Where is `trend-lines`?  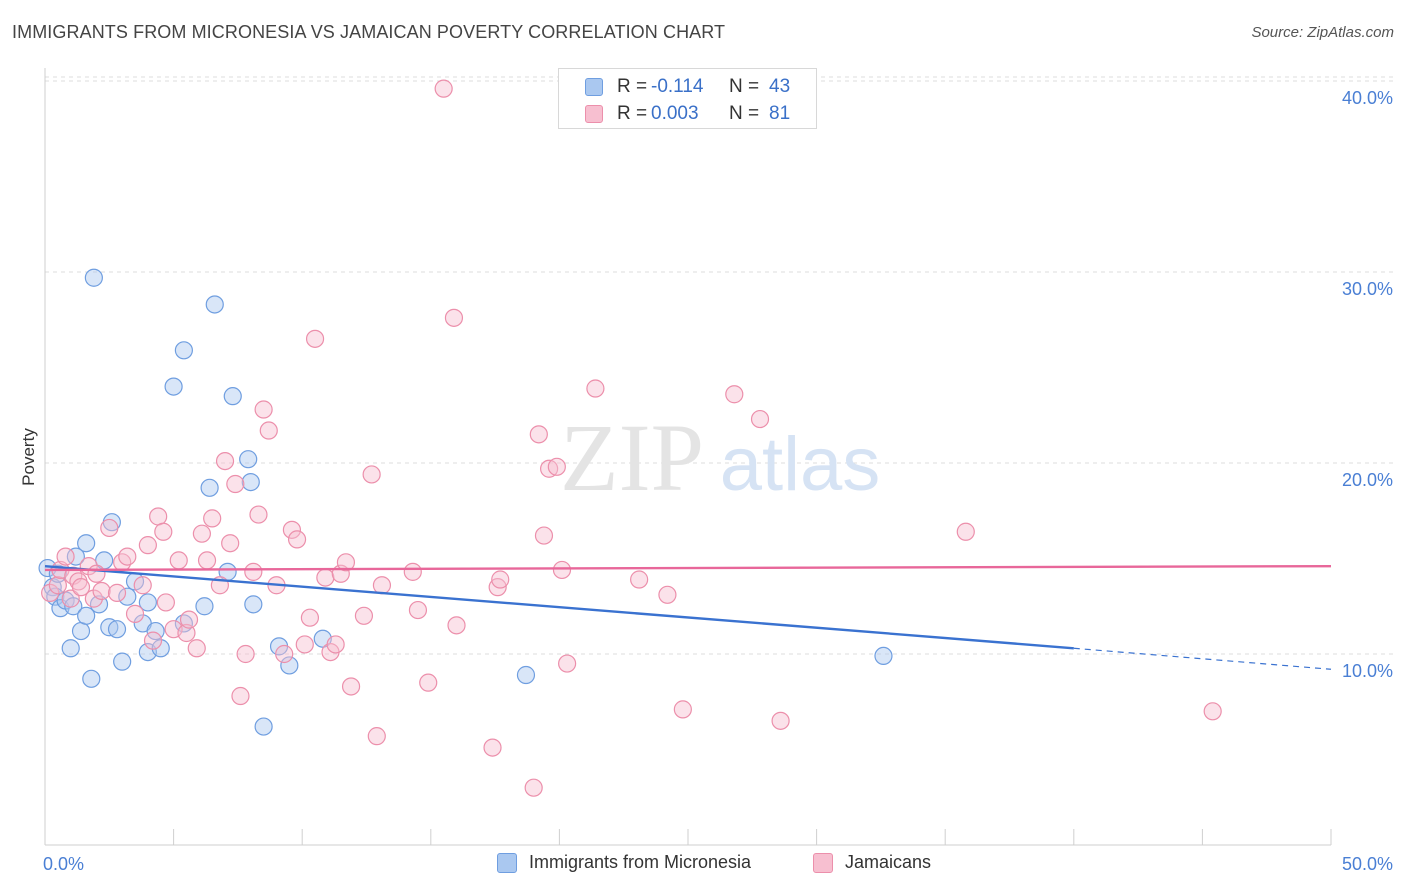
trend-lines is located at coordinates (688, 617).